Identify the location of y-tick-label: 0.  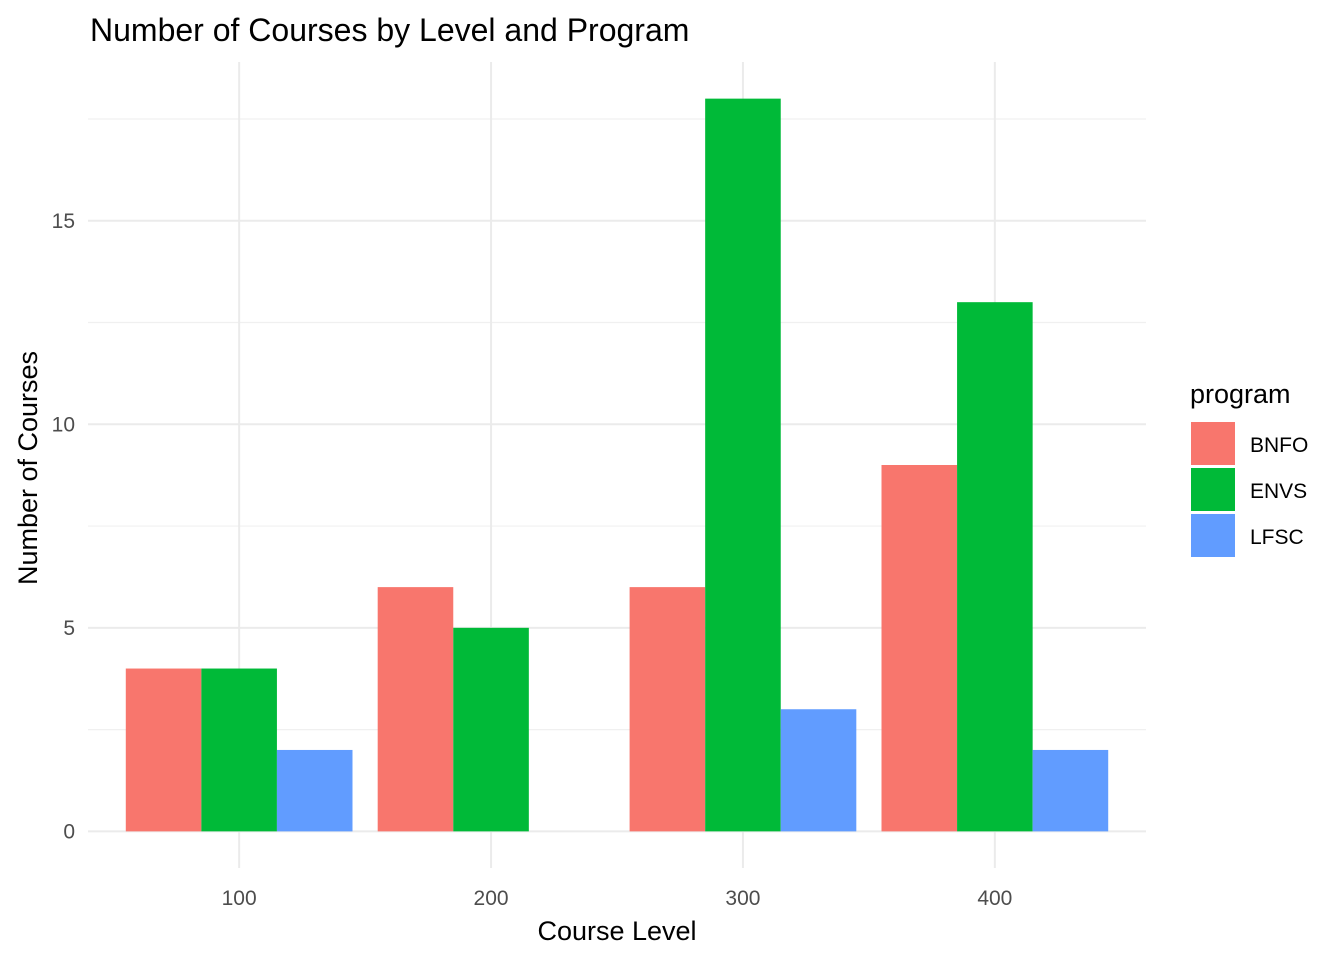
(69, 831).